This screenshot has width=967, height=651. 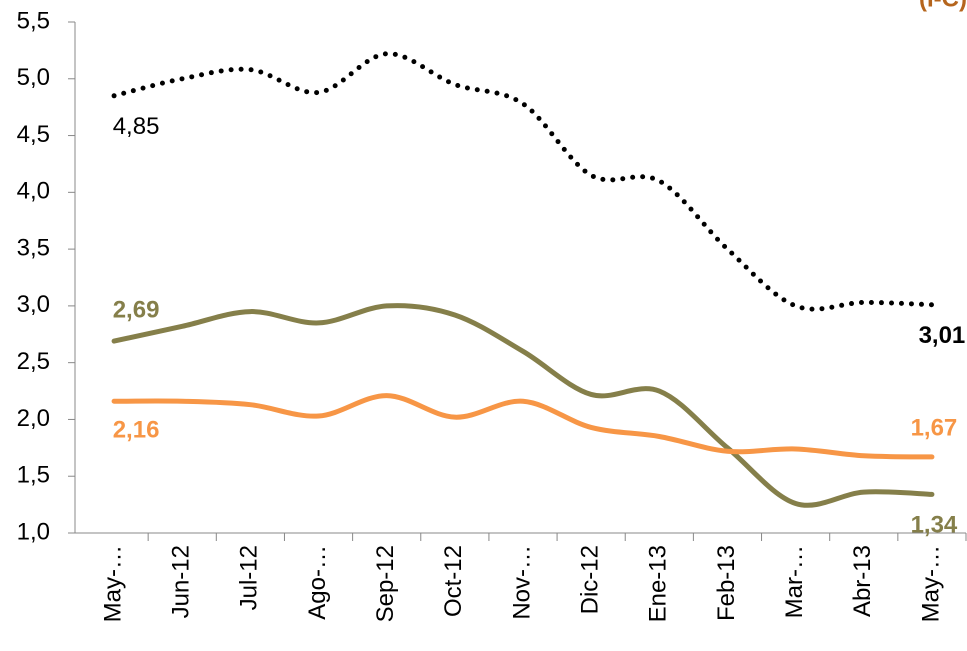 What do you see at coordinates (136, 309) in the screenshot?
I see `data-label: 2,69` at bounding box center [136, 309].